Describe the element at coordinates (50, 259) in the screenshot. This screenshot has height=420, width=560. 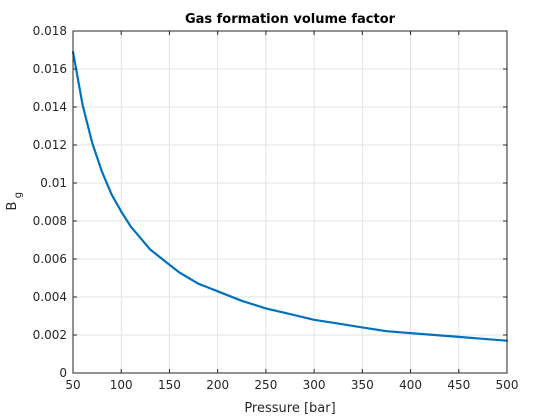
I see `y-tick-label: 0.006` at that location.